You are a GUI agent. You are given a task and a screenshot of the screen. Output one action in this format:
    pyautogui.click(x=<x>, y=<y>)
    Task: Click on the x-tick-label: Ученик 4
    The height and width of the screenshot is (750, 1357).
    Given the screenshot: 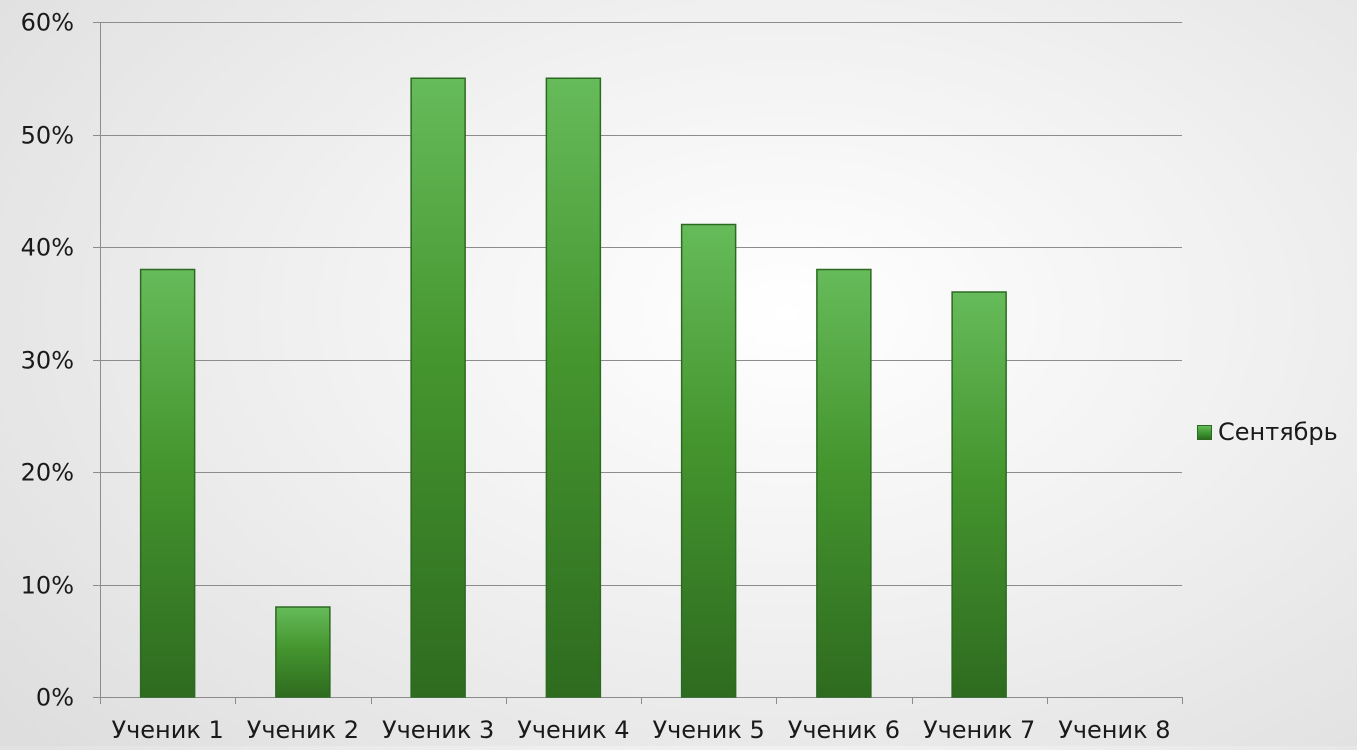 What is the action you would take?
    pyautogui.click(x=573, y=730)
    